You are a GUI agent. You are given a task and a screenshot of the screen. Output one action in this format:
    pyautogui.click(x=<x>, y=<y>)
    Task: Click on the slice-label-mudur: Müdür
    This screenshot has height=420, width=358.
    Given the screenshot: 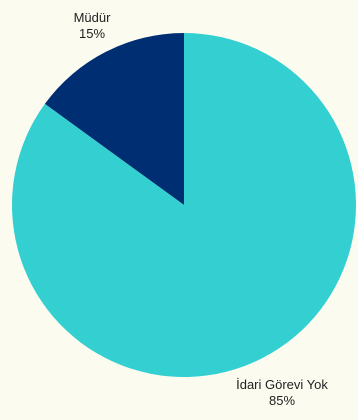 What is the action you would take?
    pyautogui.click(x=93, y=17)
    